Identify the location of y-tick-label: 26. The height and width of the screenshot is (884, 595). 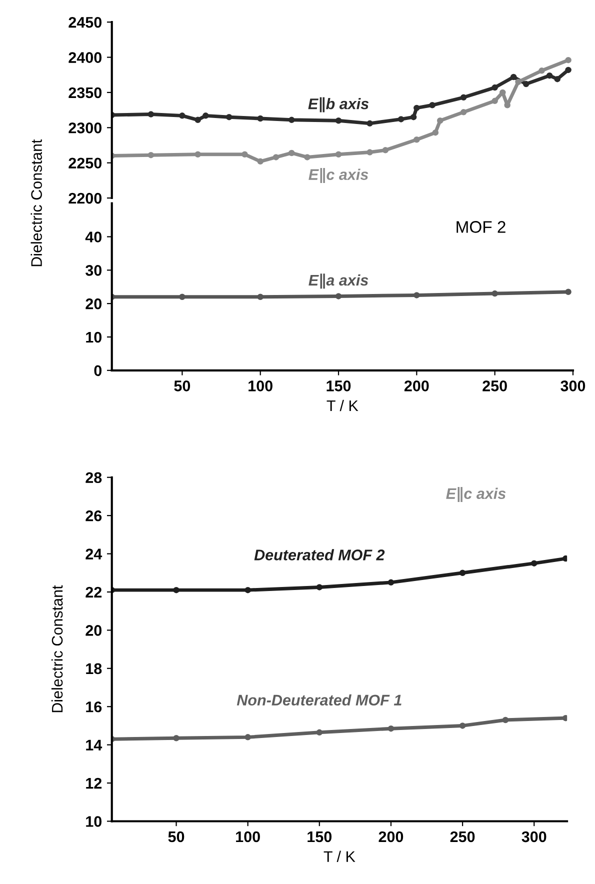
(94, 516).